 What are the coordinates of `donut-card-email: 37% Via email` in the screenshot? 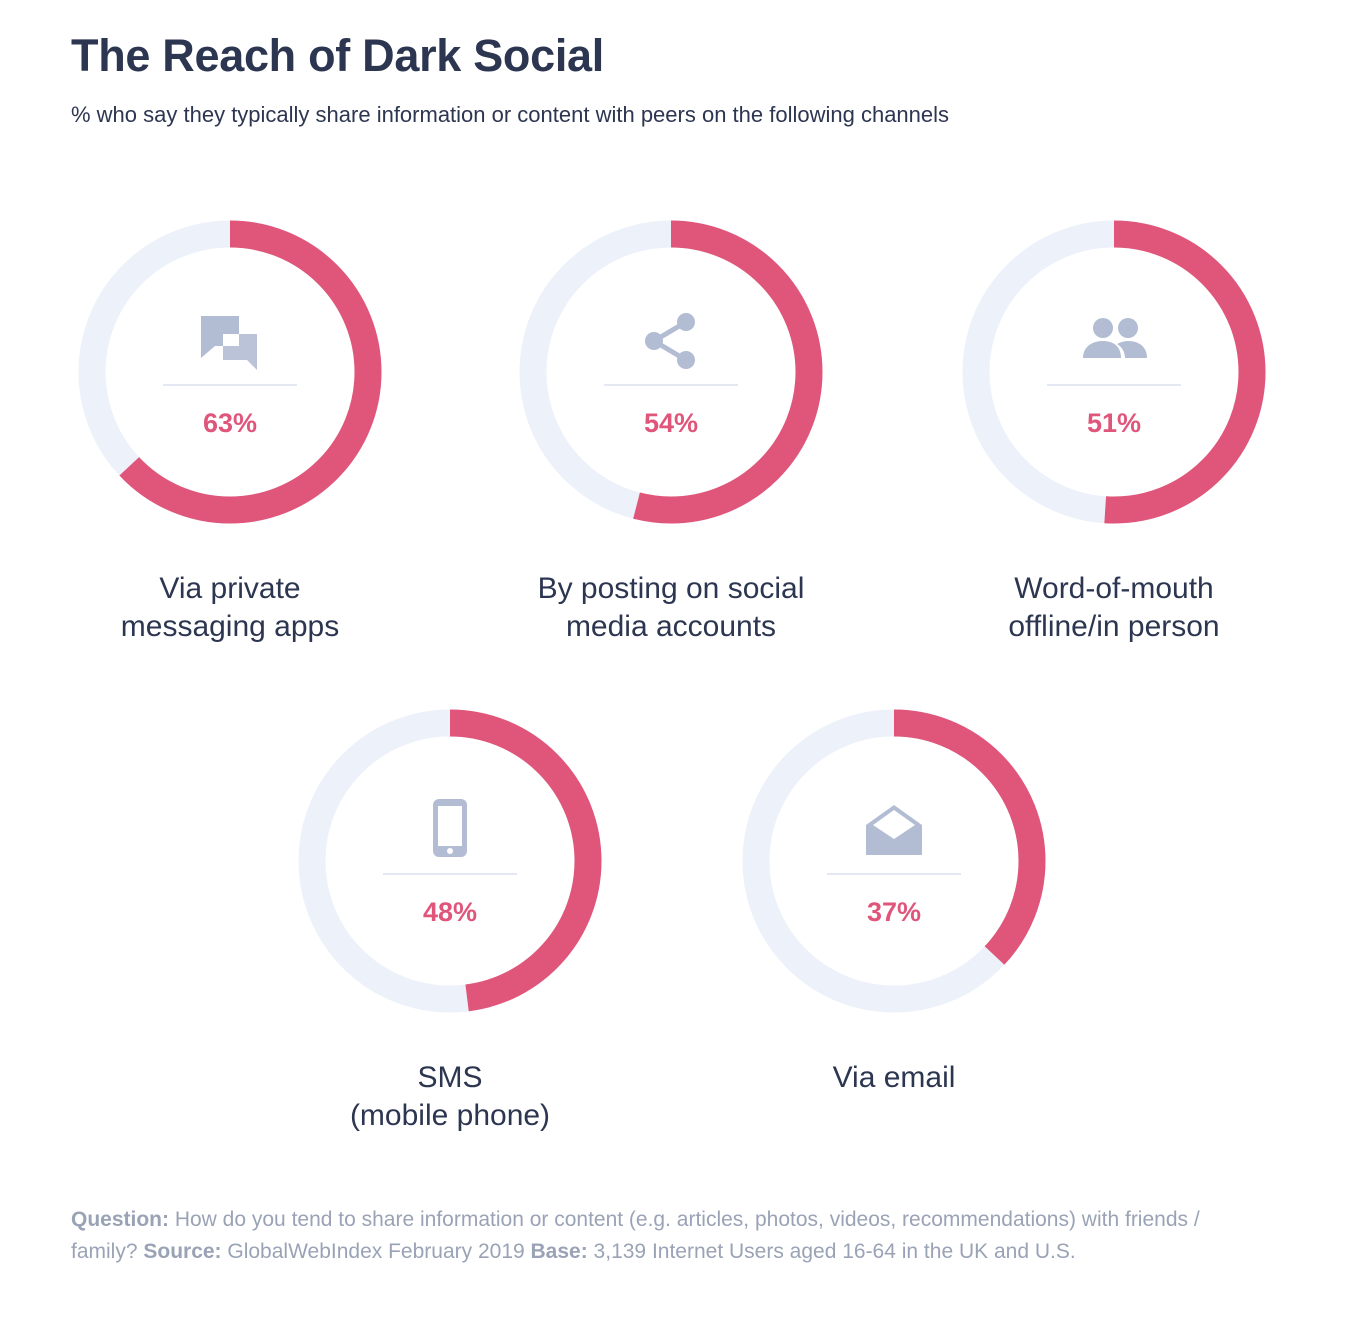 It's located at (894, 939).